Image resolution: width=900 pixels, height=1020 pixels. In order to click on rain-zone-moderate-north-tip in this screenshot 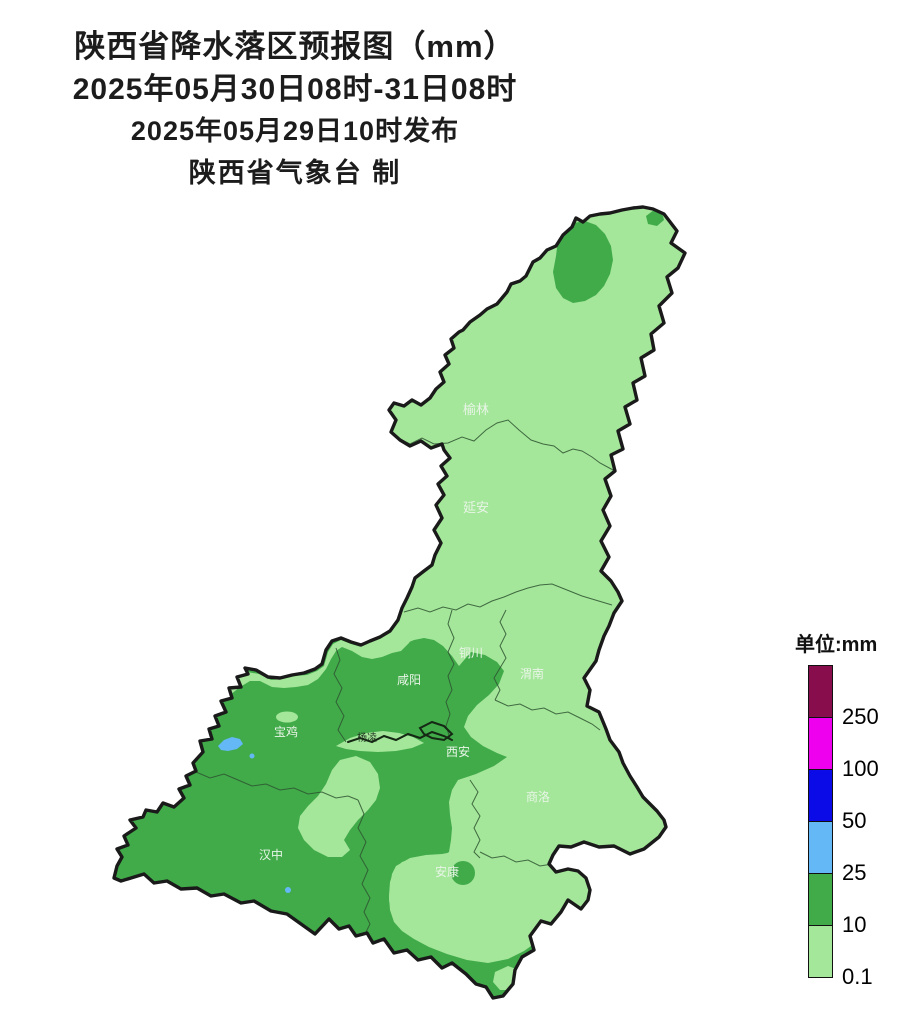, I will do `click(655, 218)`.